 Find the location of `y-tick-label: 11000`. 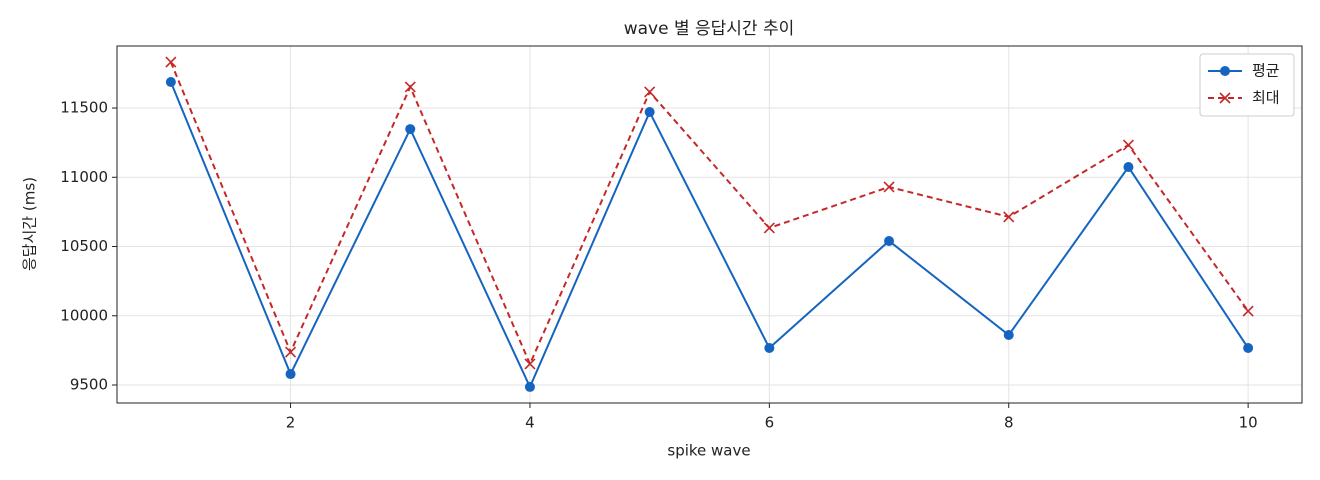

y-tick-label: 11000 is located at coordinates (84, 177).